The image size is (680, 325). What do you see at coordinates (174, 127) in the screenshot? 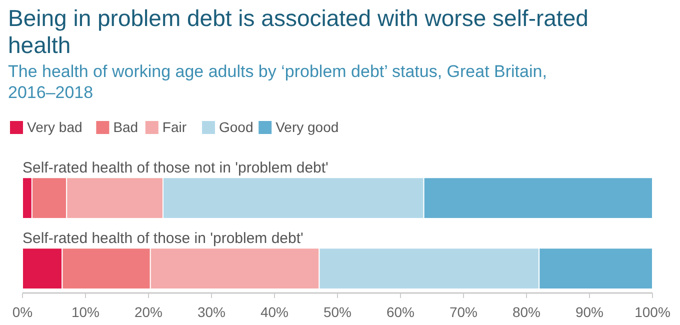
I see `legend-label: Fair` at bounding box center [174, 127].